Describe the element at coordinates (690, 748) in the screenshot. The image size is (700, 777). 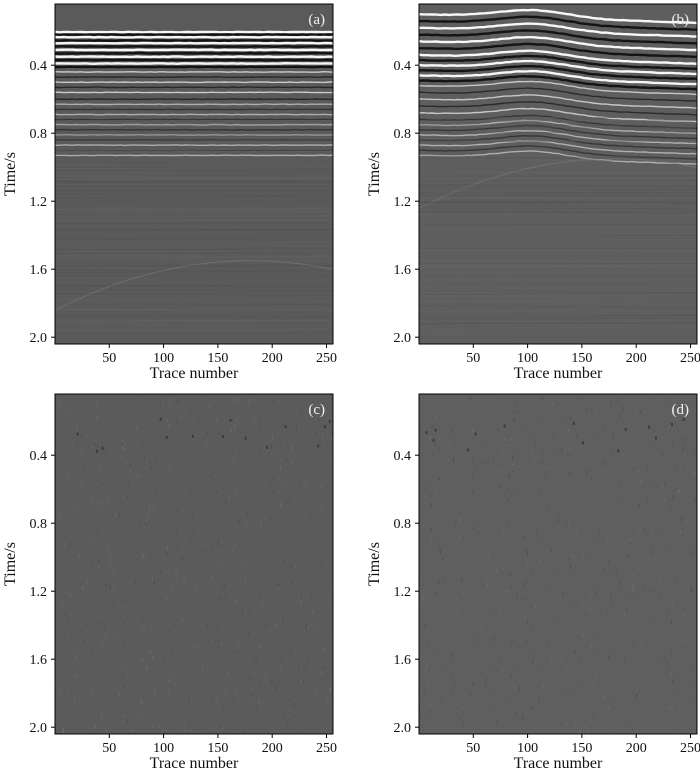
I see `x-tick-label: 250` at that location.